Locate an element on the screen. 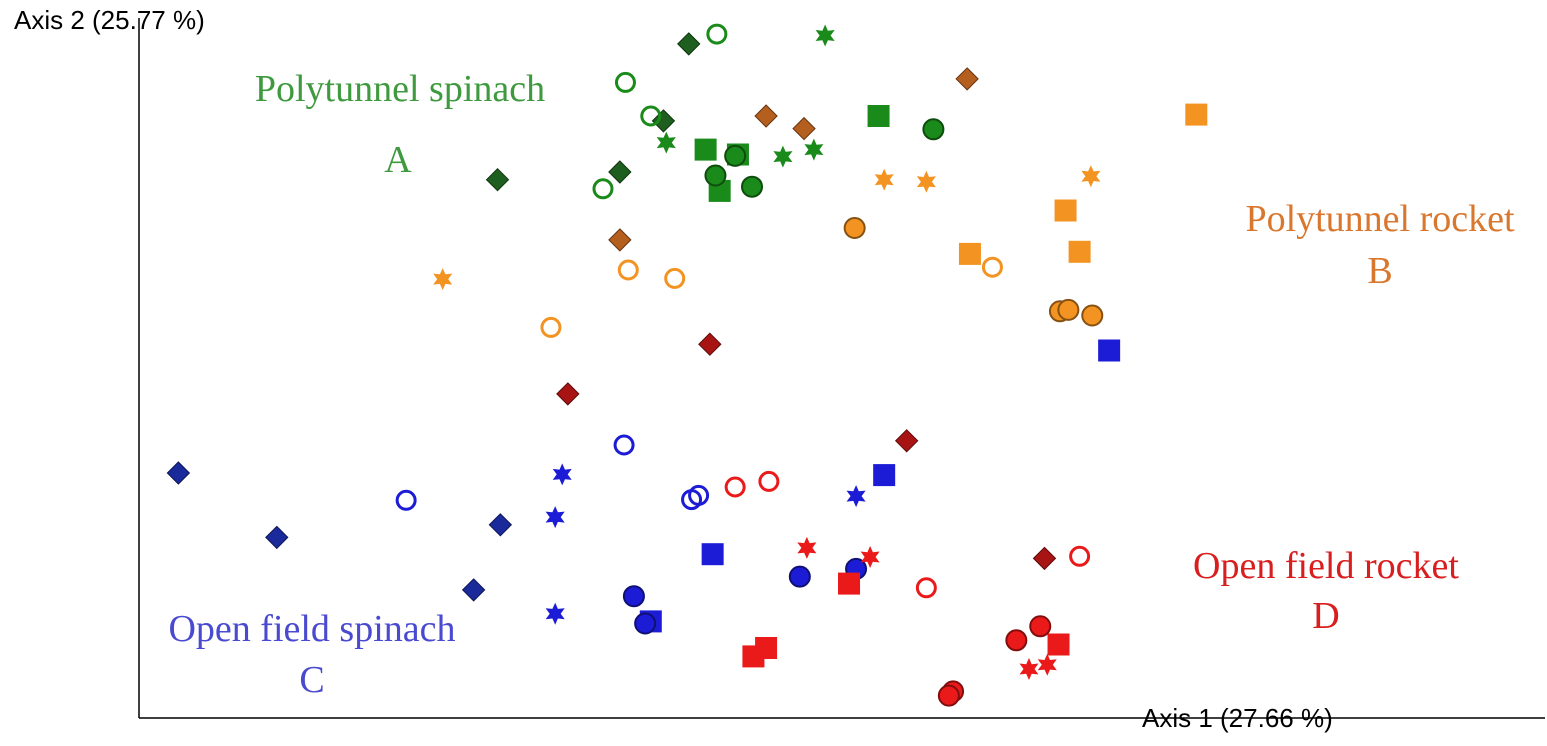  group-label-name: Polytunnel spinach is located at coordinates (400, 89).